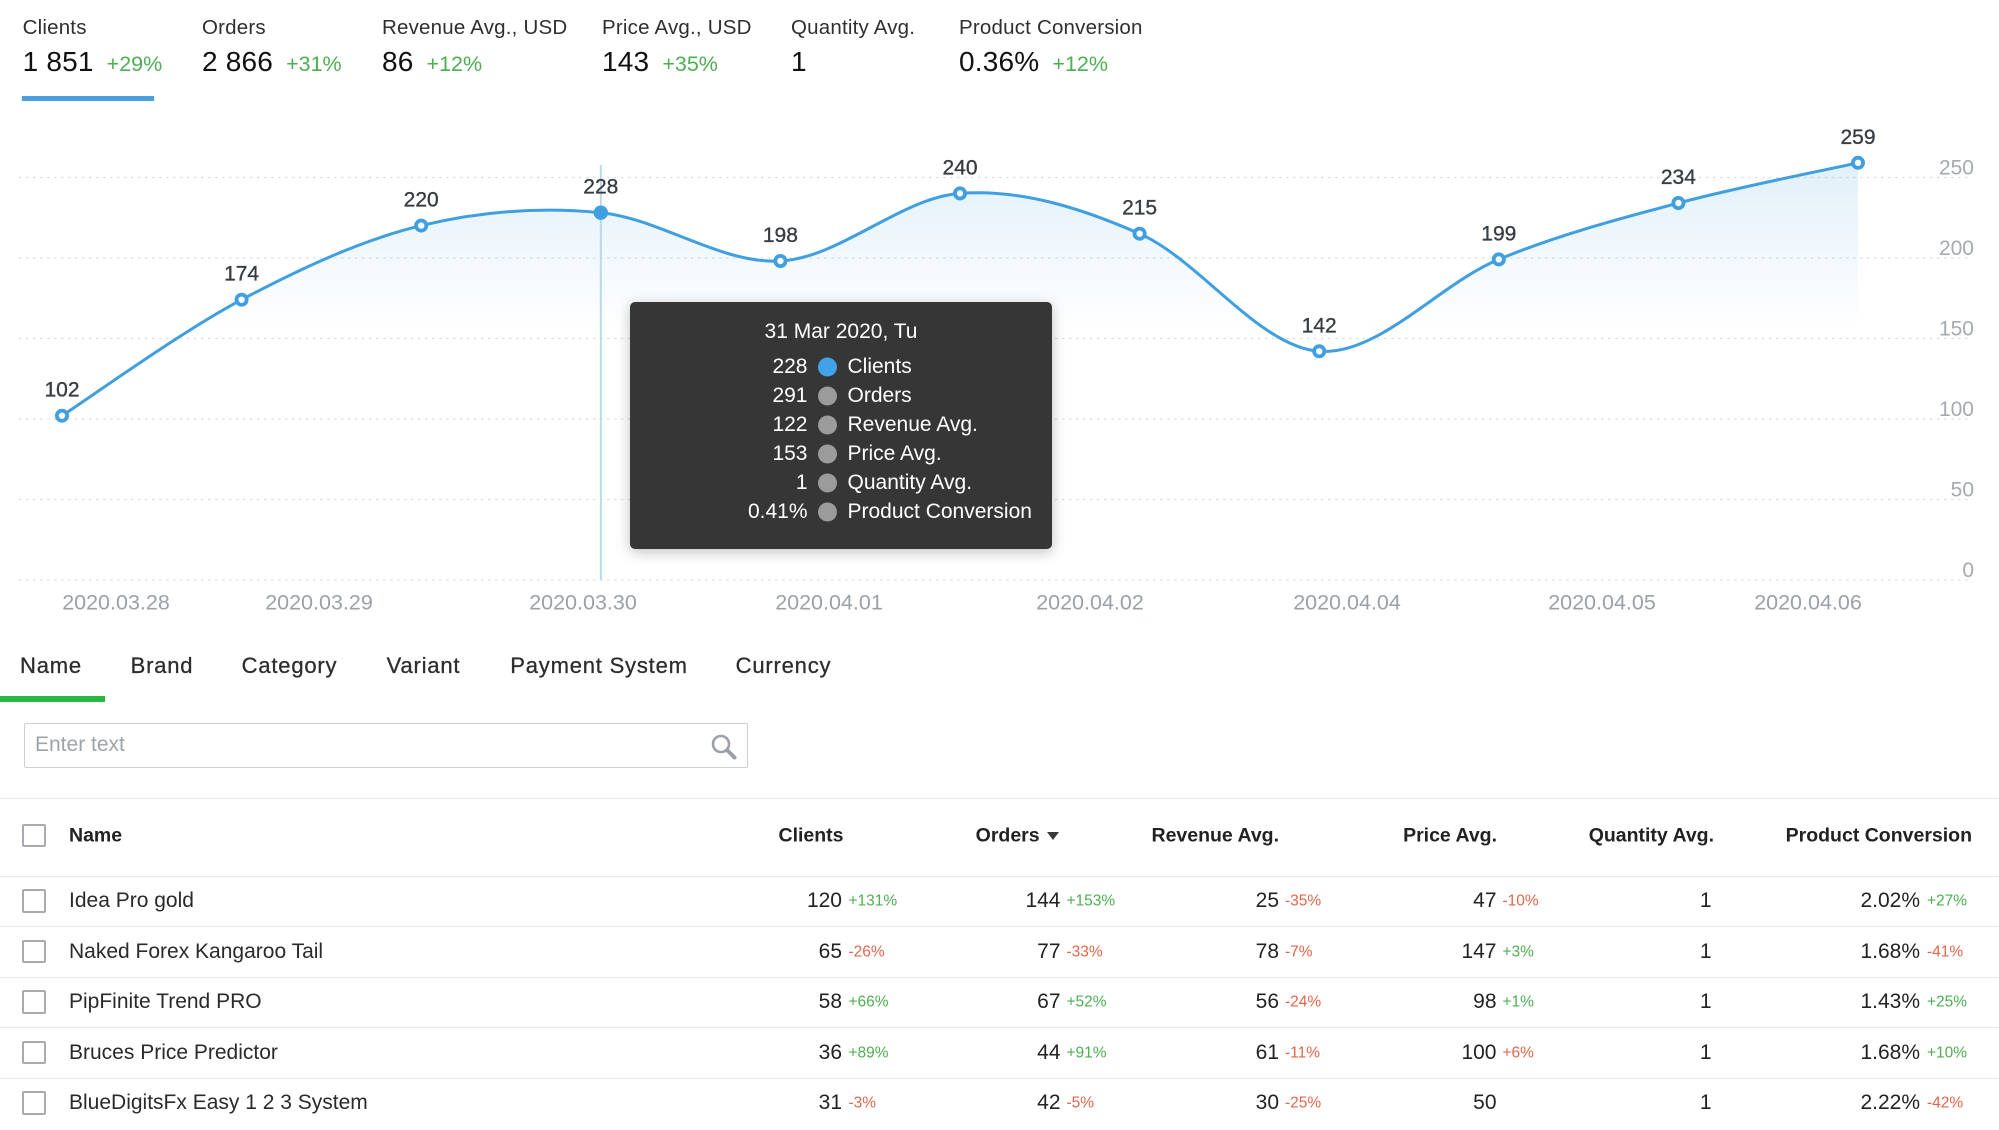  Describe the element at coordinates (1602, 603) in the screenshot. I see `svg-text: 2020.04.05` at that location.